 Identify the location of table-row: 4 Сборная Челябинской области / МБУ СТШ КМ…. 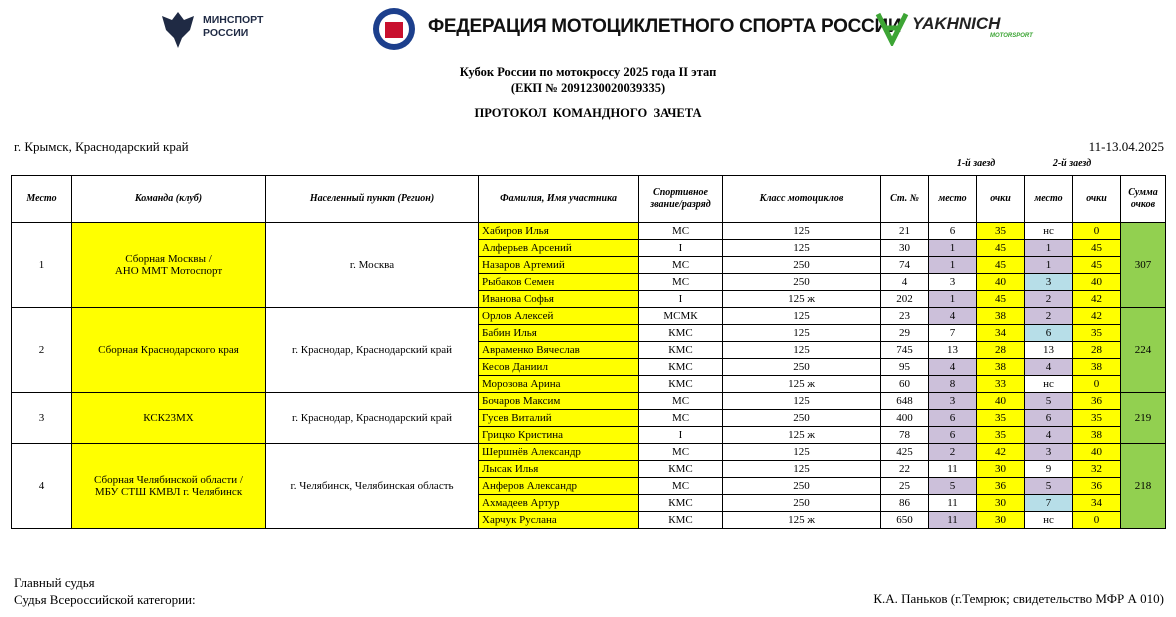
(588, 486).